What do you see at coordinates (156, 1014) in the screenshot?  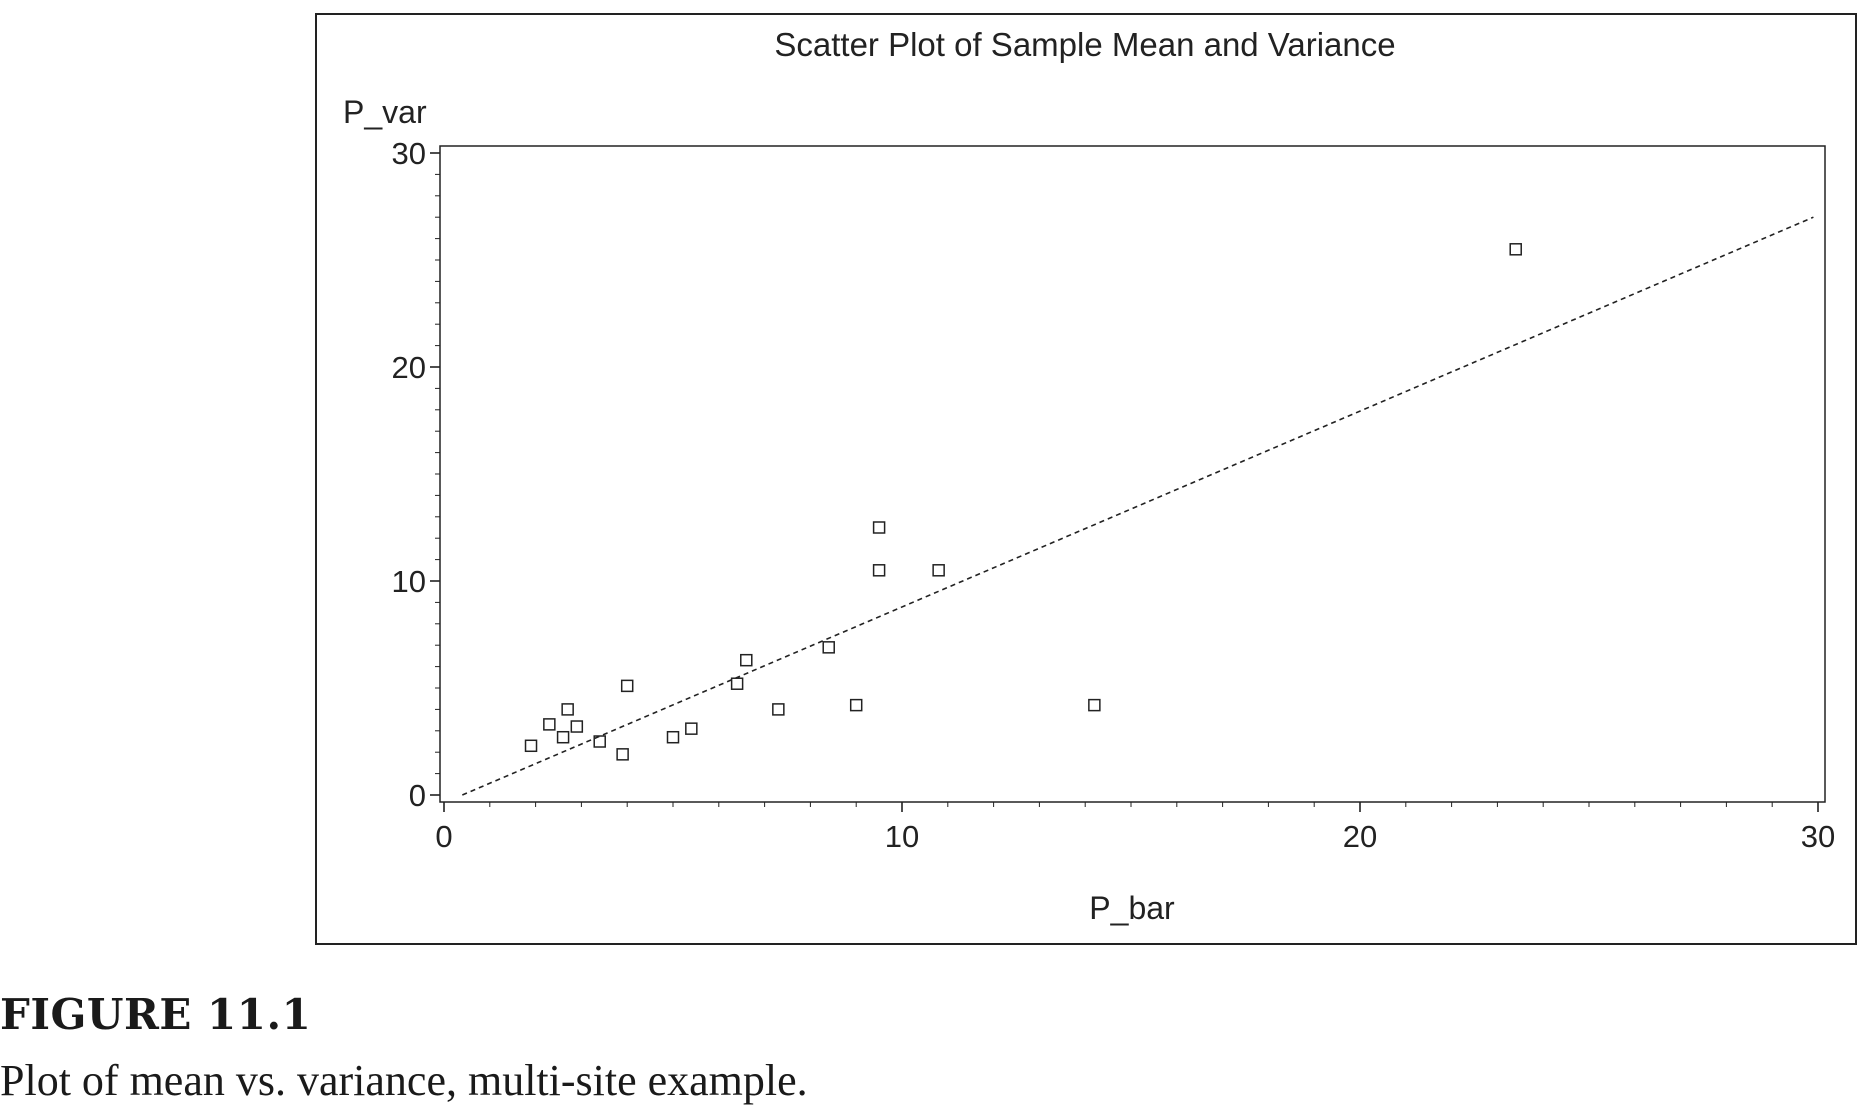 I see `figure-number: FIGURE 11.1` at bounding box center [156, 1014].